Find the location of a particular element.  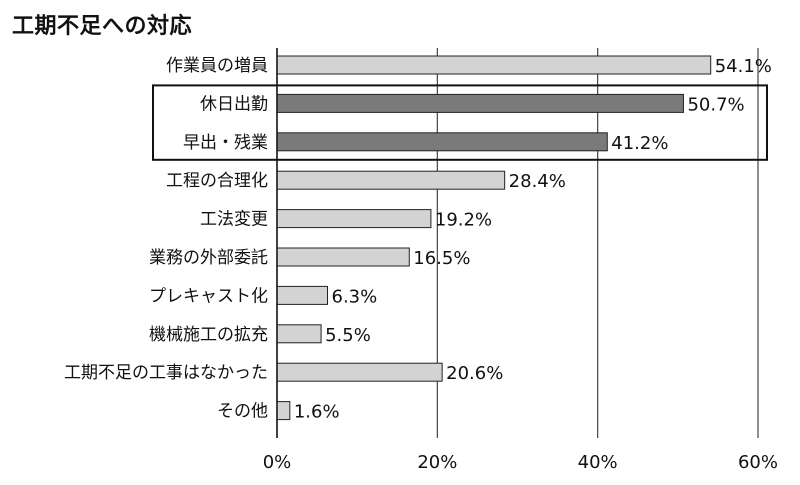

value-label: 50.7% is located at coordinates (715, 104).